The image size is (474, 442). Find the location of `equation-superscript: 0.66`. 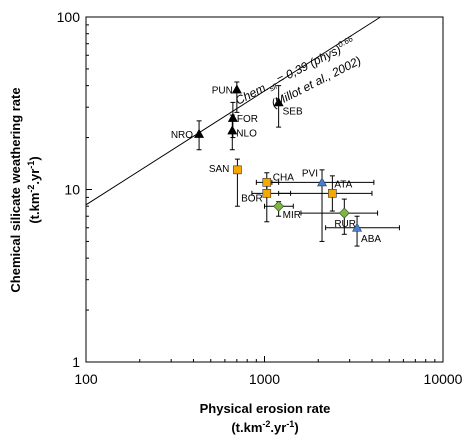

equation-superscript: 0.66 is located at coordinates (345, 41).